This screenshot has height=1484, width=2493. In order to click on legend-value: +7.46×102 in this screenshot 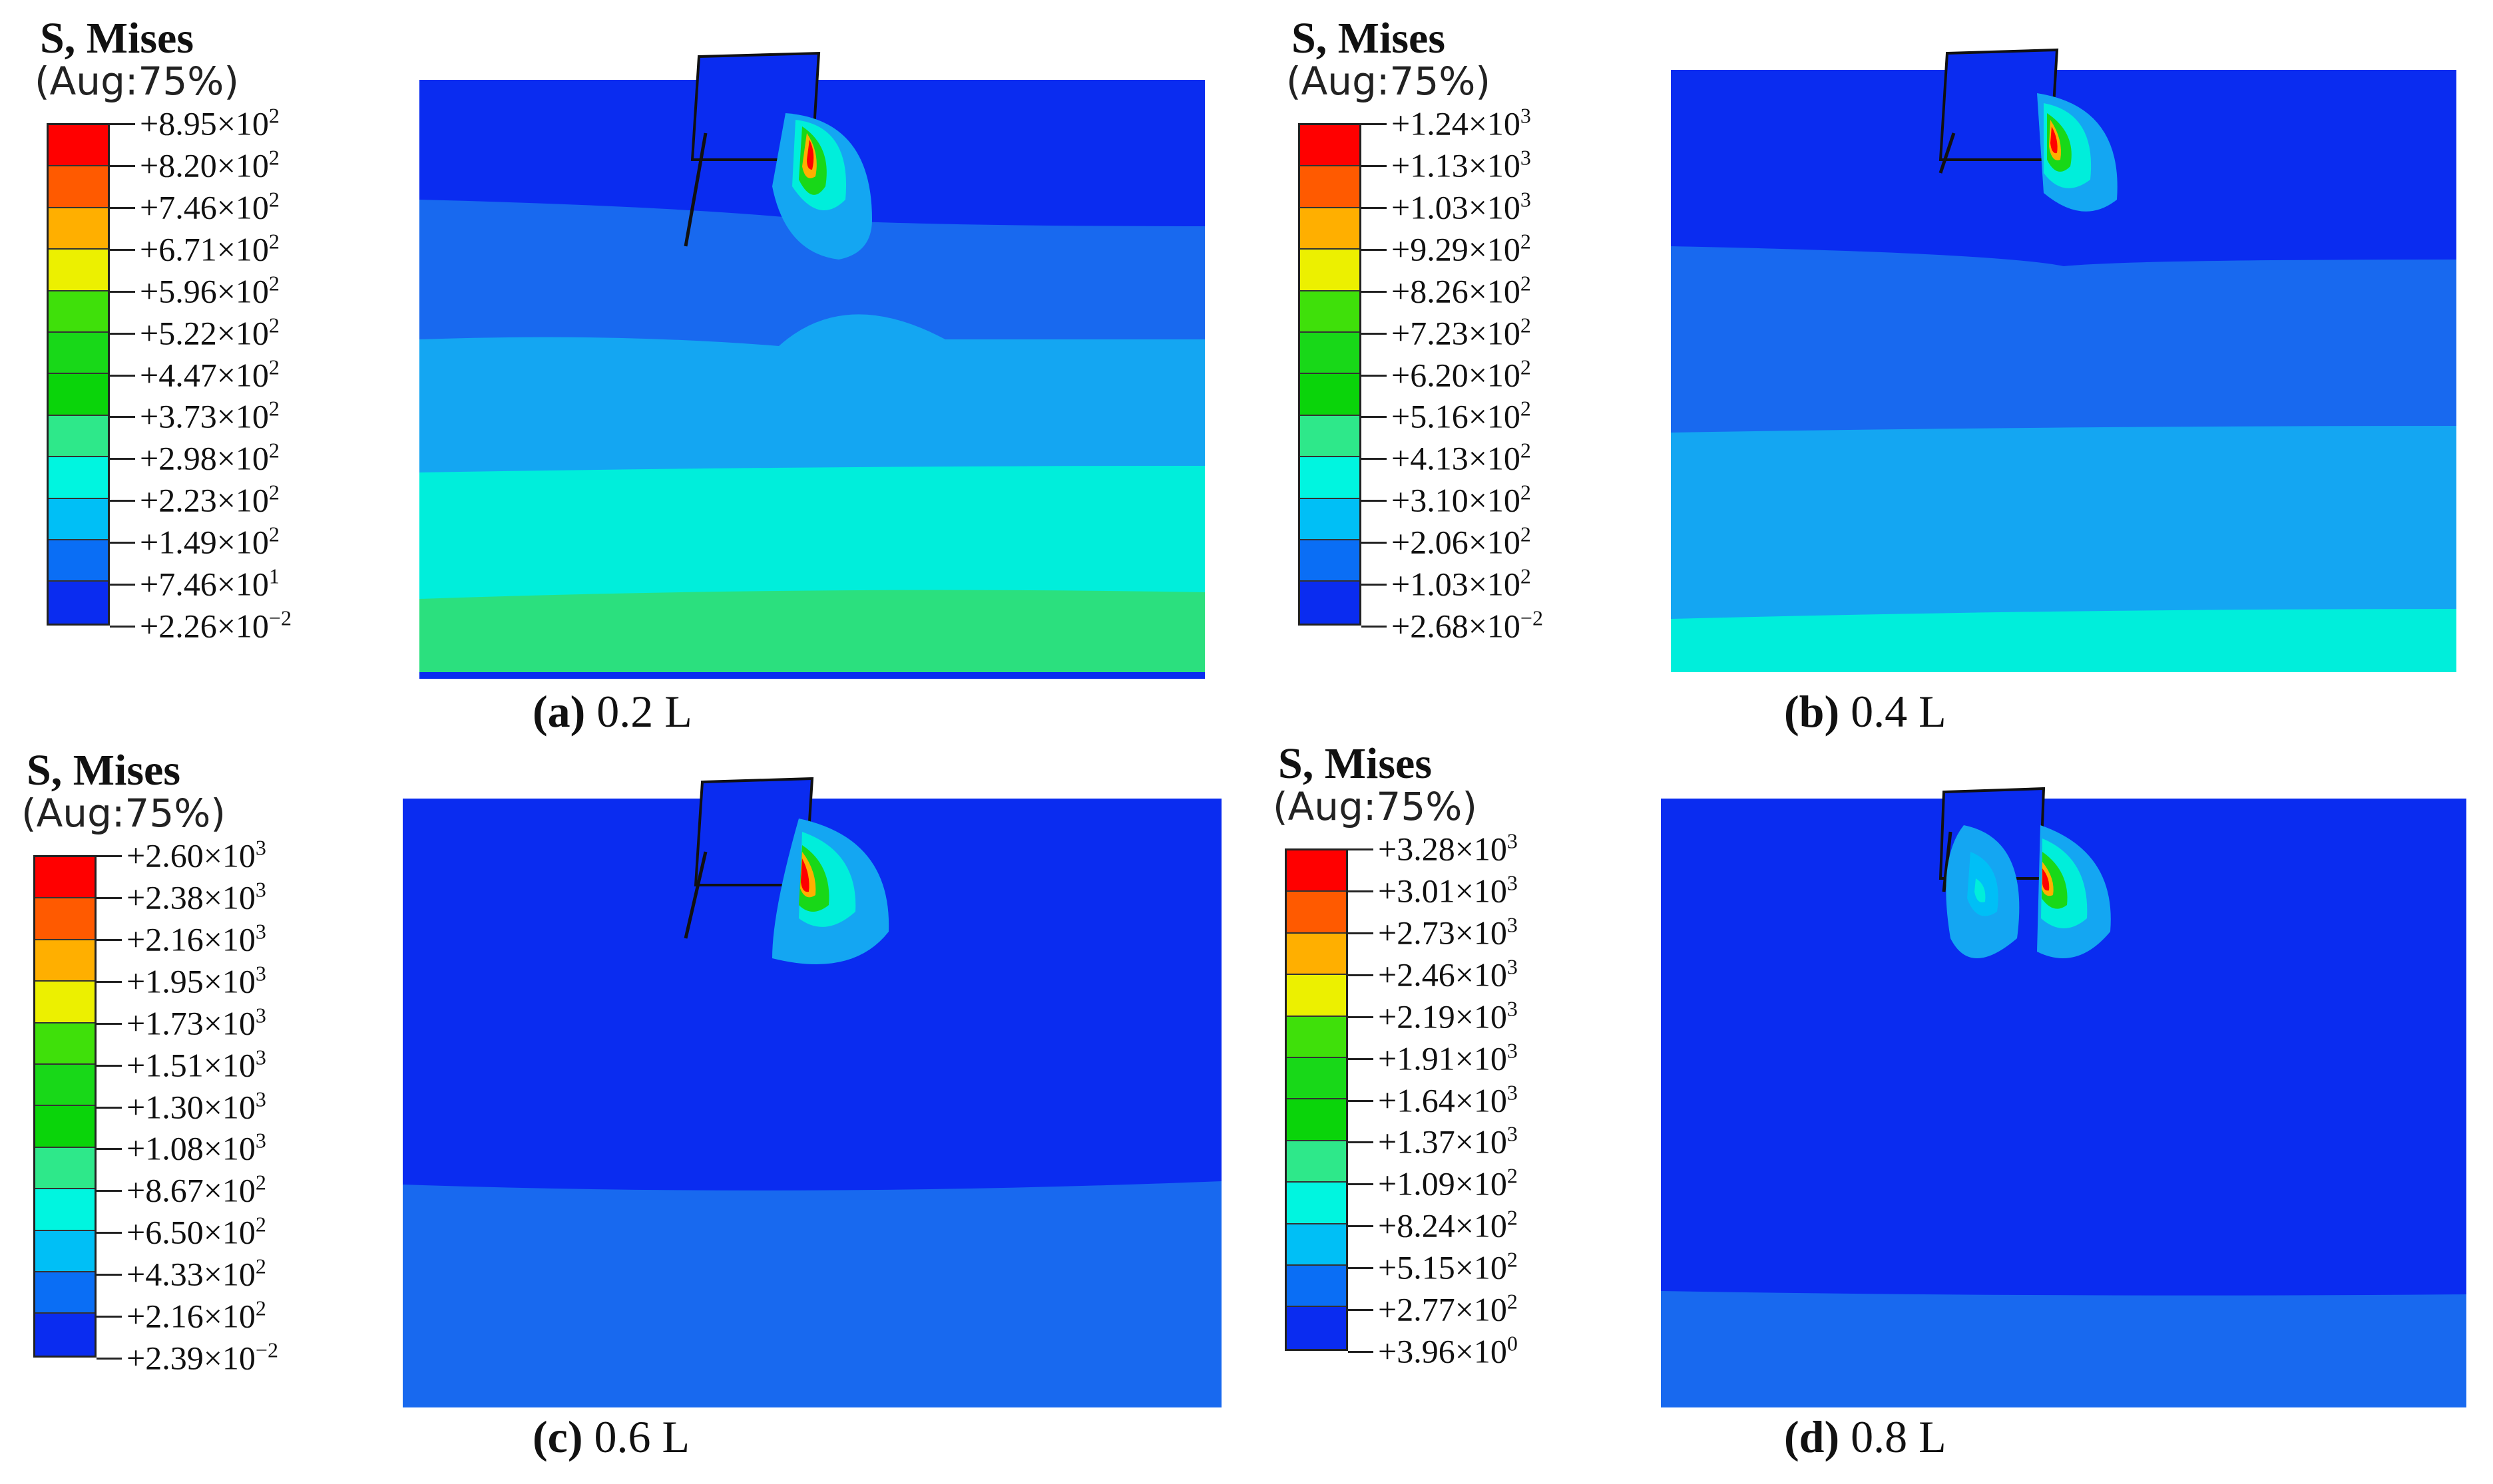, I will do `click(210, 206)`.